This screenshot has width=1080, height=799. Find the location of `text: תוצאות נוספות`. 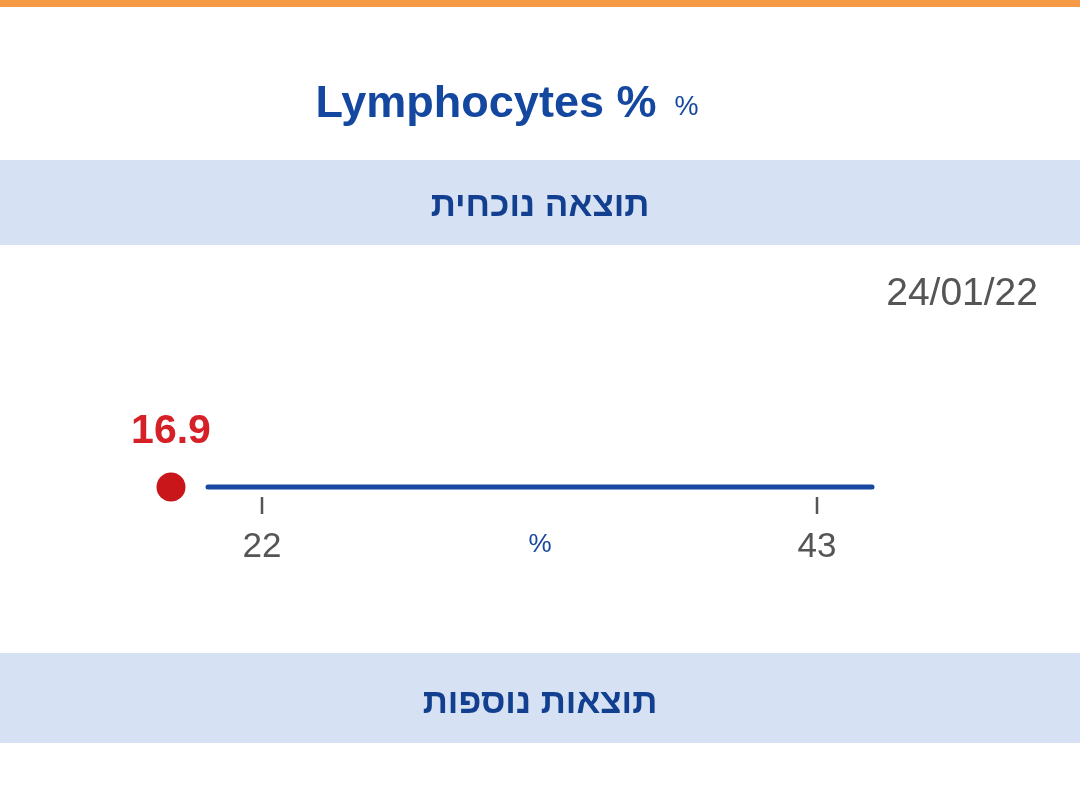

text: תוצאות נוספות is located at coordinates (540, 700).